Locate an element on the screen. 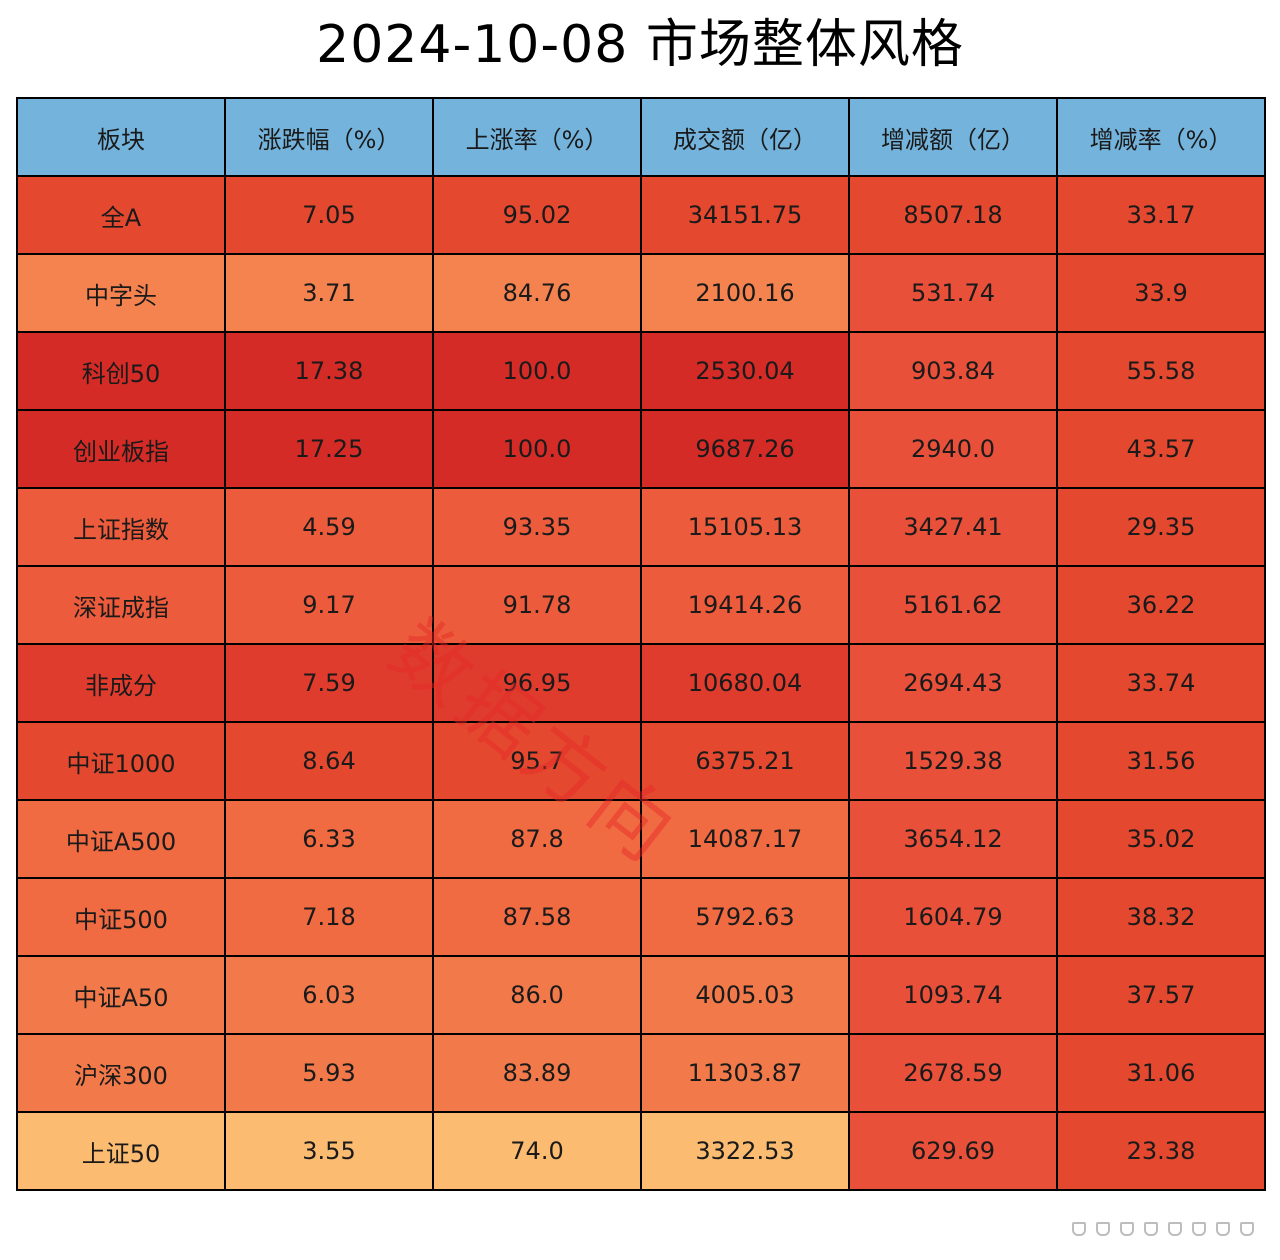  table-row: 上证指数 4.59 93.35 15105.13 3427.41 29.35 is located at coordinates (641, 527).